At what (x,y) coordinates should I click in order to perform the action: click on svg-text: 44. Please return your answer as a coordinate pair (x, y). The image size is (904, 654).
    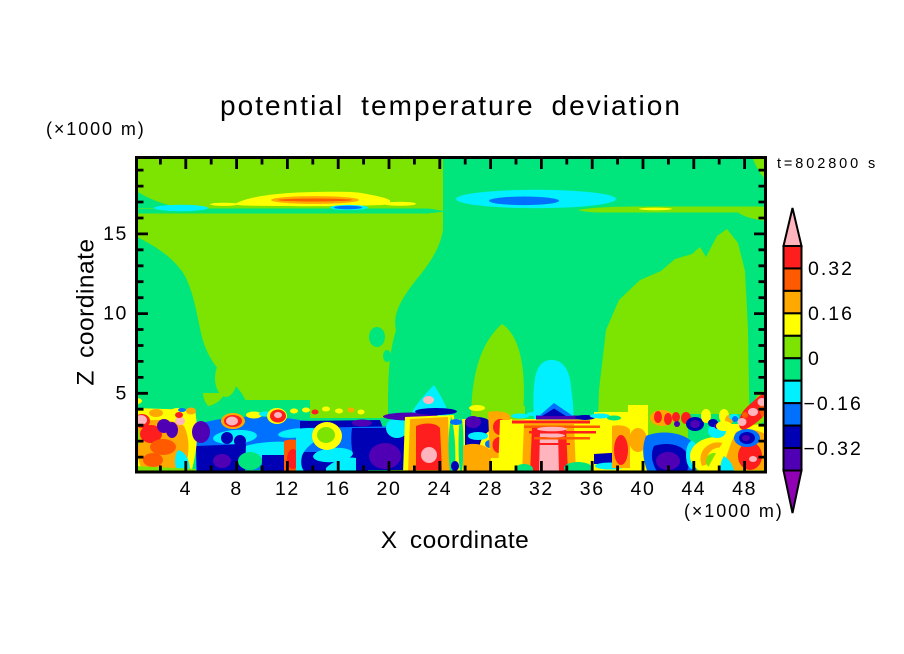
    Looking at the image, I should click on (693, 489).